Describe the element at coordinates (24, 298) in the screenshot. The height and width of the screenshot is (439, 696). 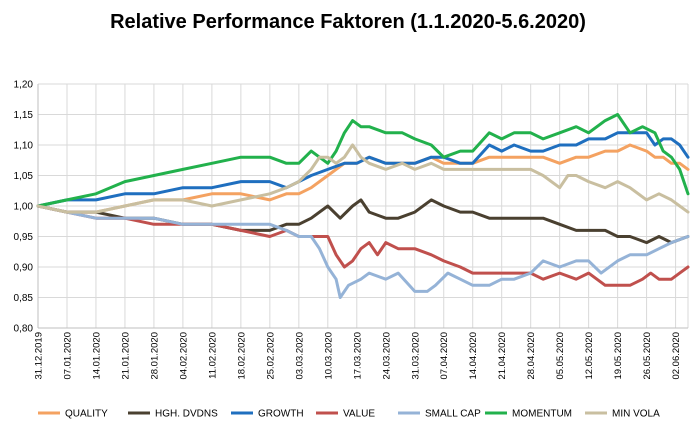
I see `y-tick-label: 0,85` at that location.